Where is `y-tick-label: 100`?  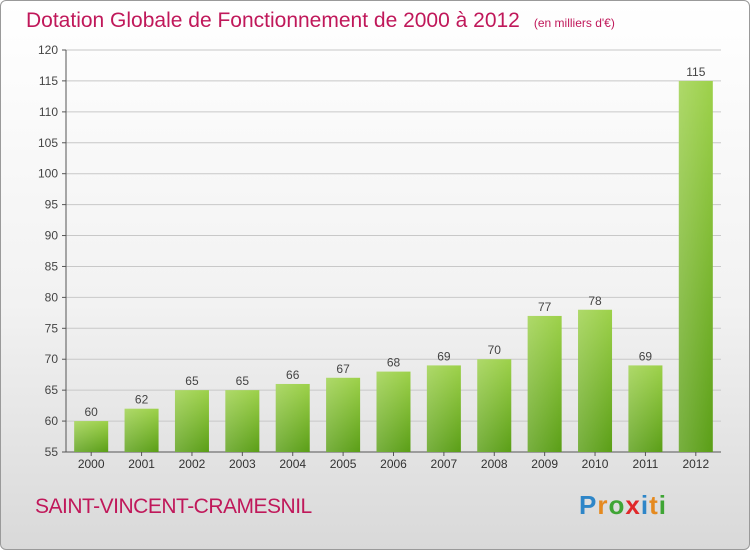
y-tick-label: 100 is located at coordinates (48, 174).